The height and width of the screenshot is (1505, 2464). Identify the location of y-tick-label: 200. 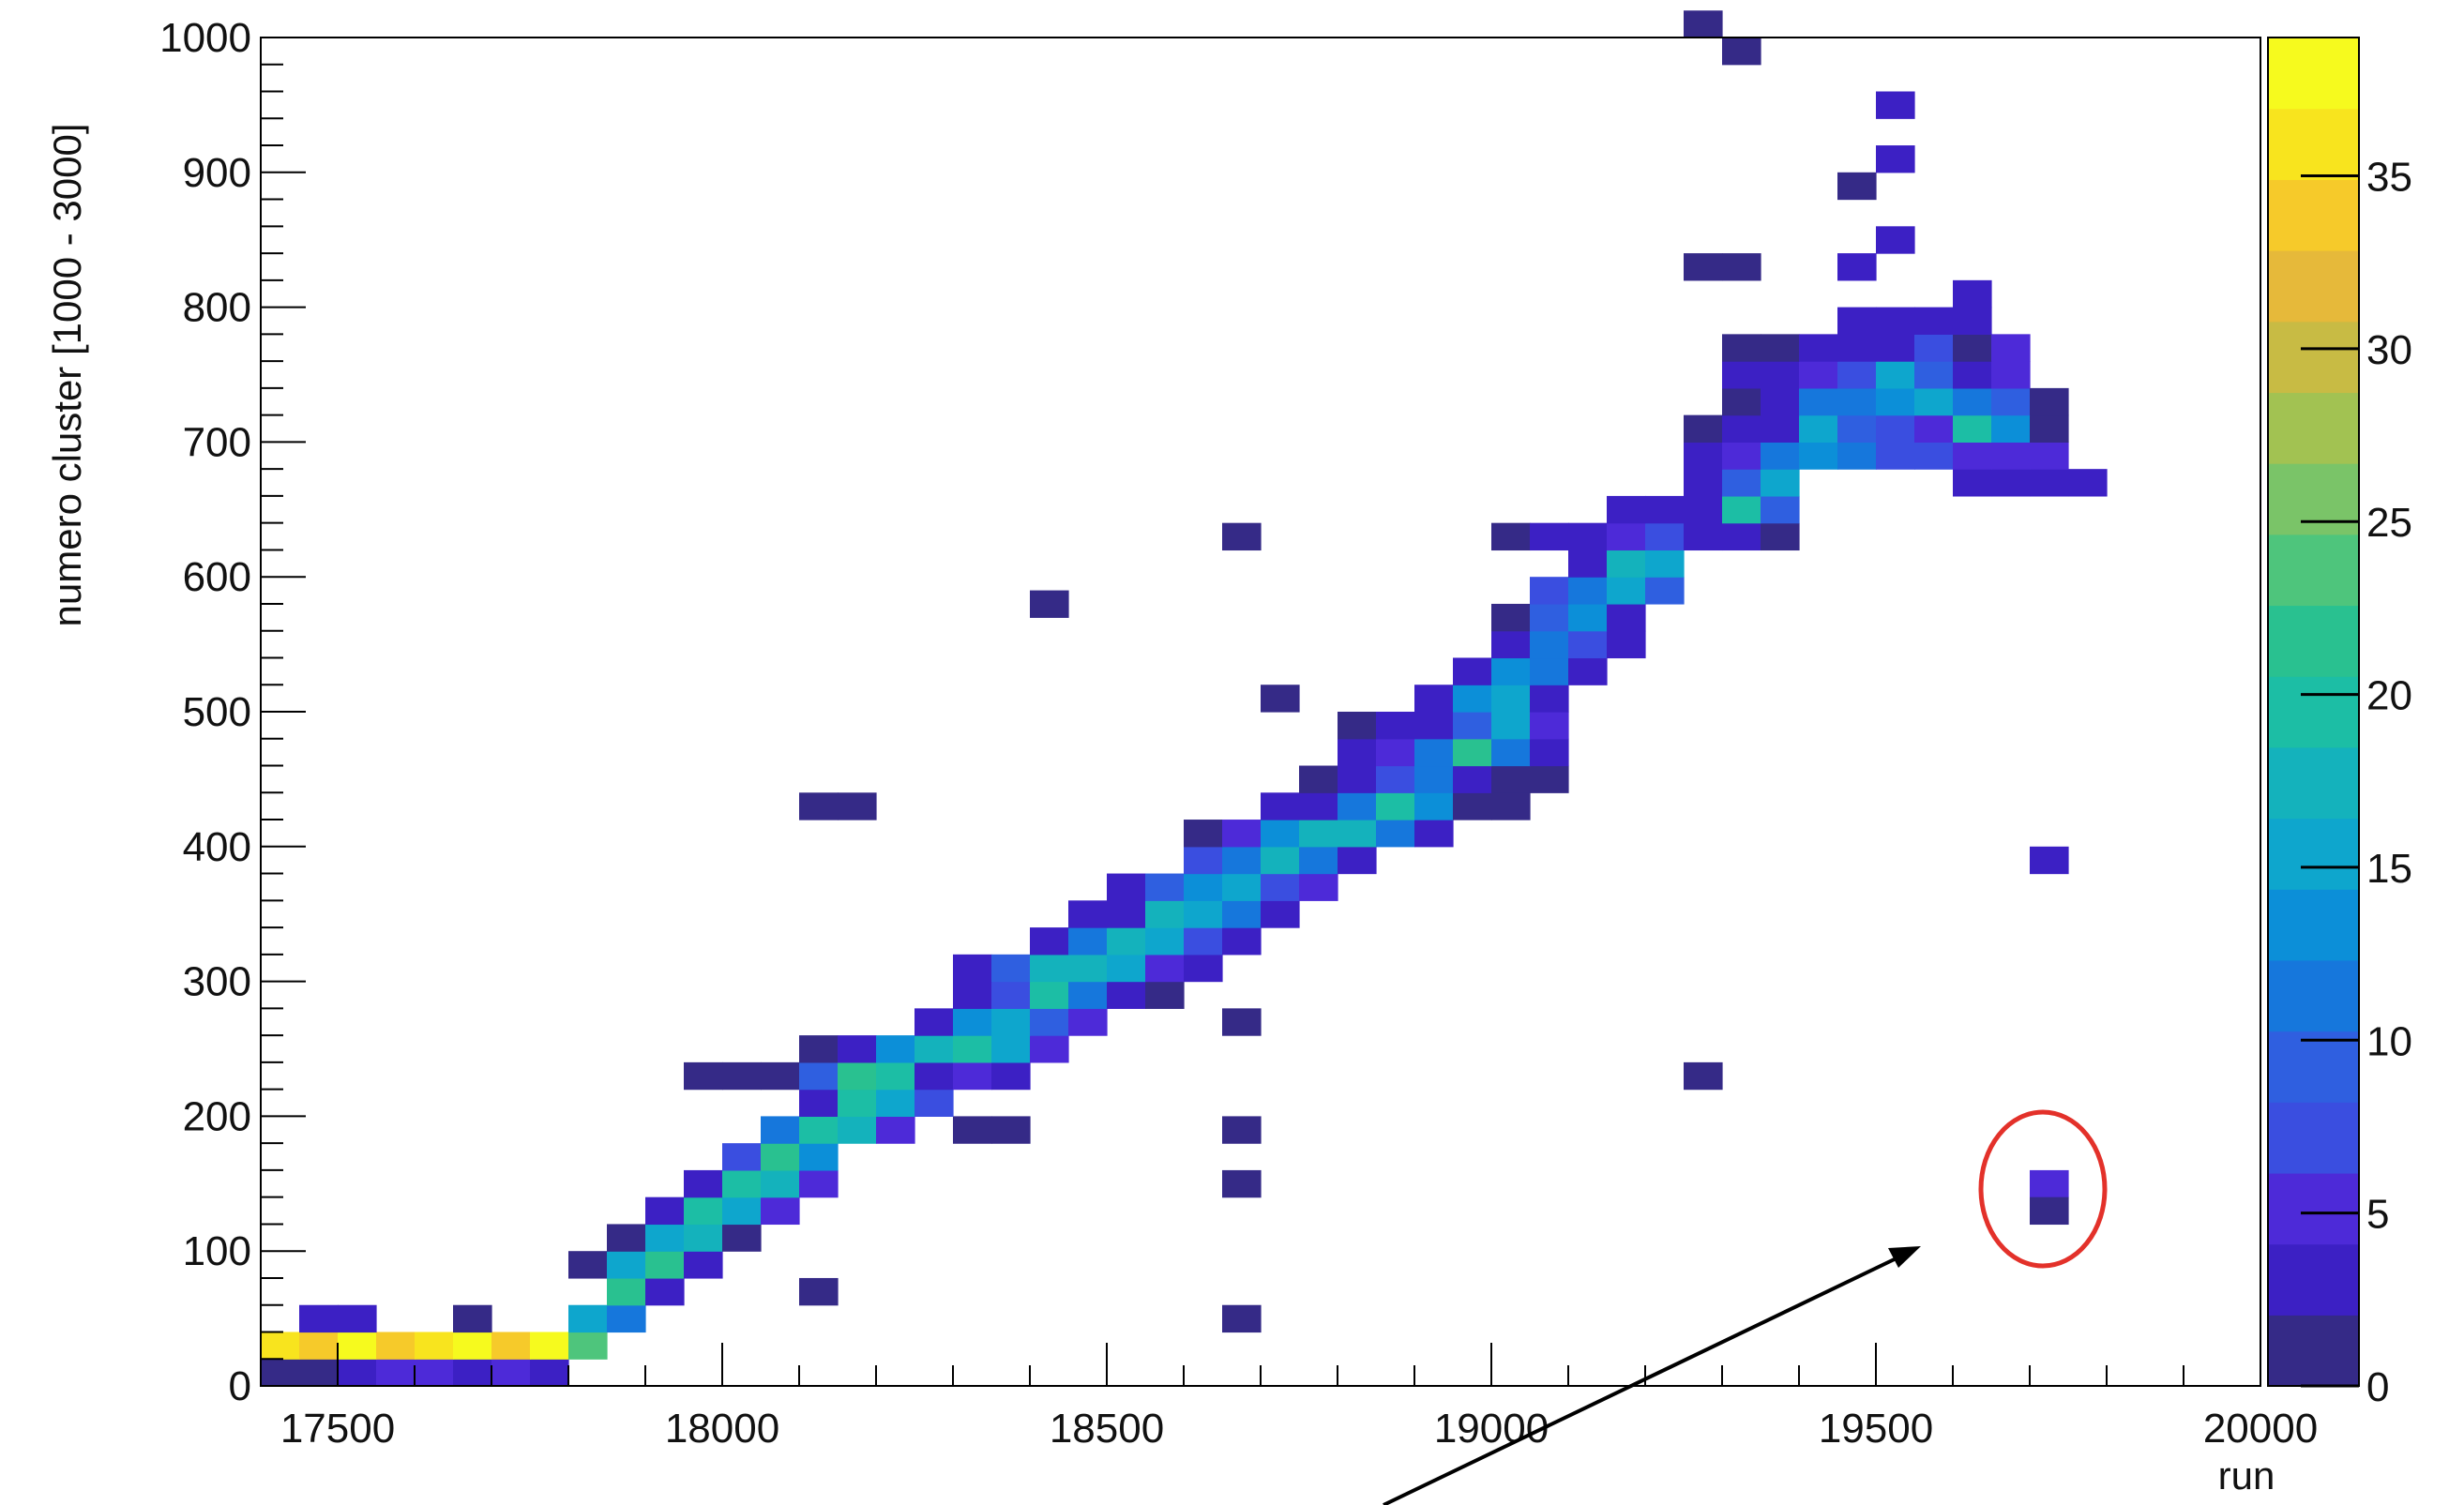
(217, 1116).